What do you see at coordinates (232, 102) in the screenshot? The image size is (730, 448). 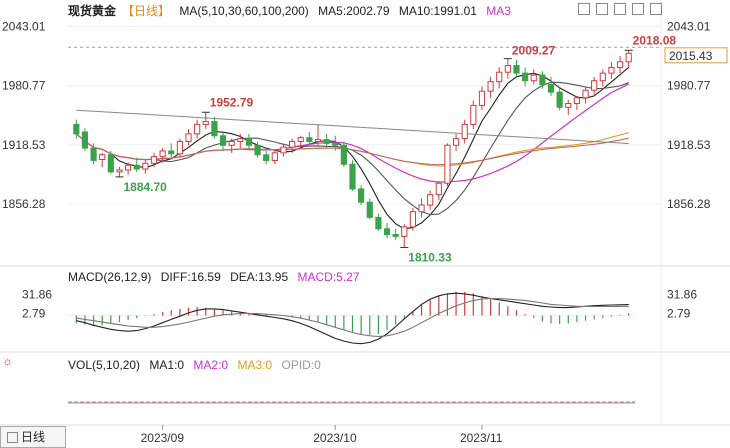 I see `annotation-1952: 1952.79` at bounding box center [232, 102].